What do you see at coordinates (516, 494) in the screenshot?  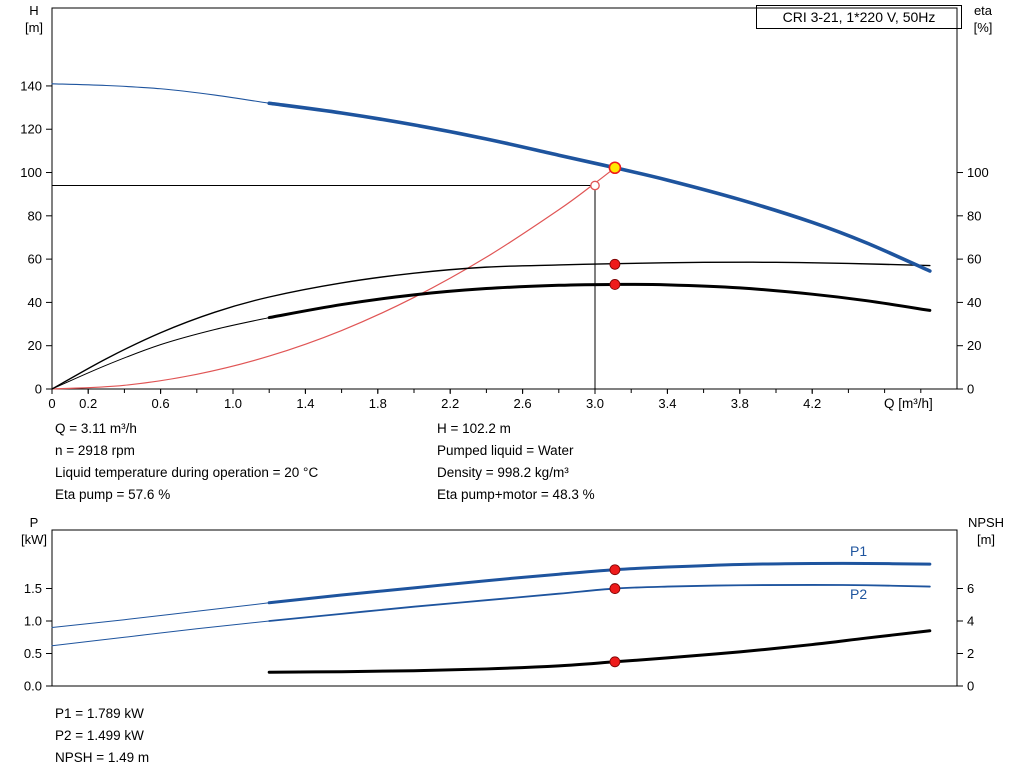 I see `readout-eta-pump-motor: Eta pump+motor = 48.3 %` at bounding box center [516, 494].